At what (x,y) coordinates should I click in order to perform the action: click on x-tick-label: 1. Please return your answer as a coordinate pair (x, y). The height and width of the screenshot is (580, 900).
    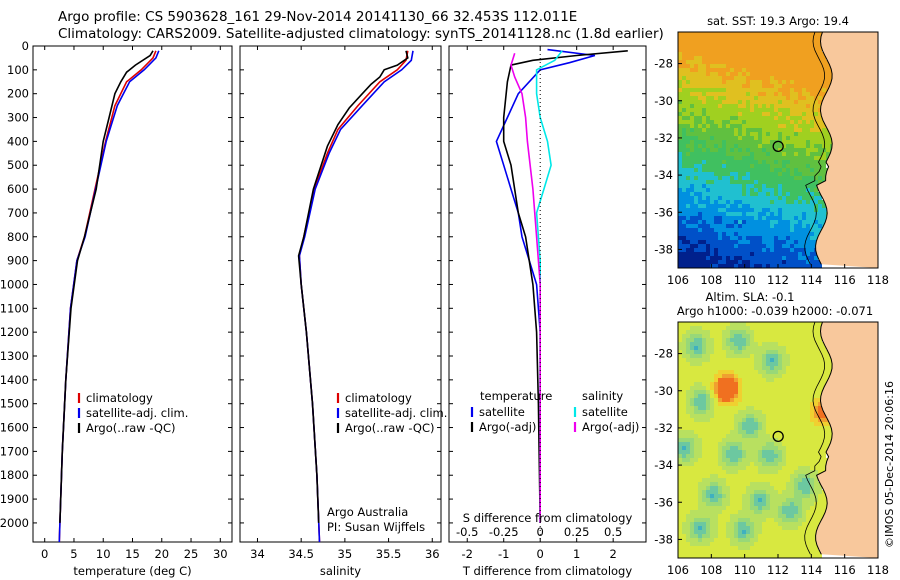
    Looking at the image, I should click on (576, 554).